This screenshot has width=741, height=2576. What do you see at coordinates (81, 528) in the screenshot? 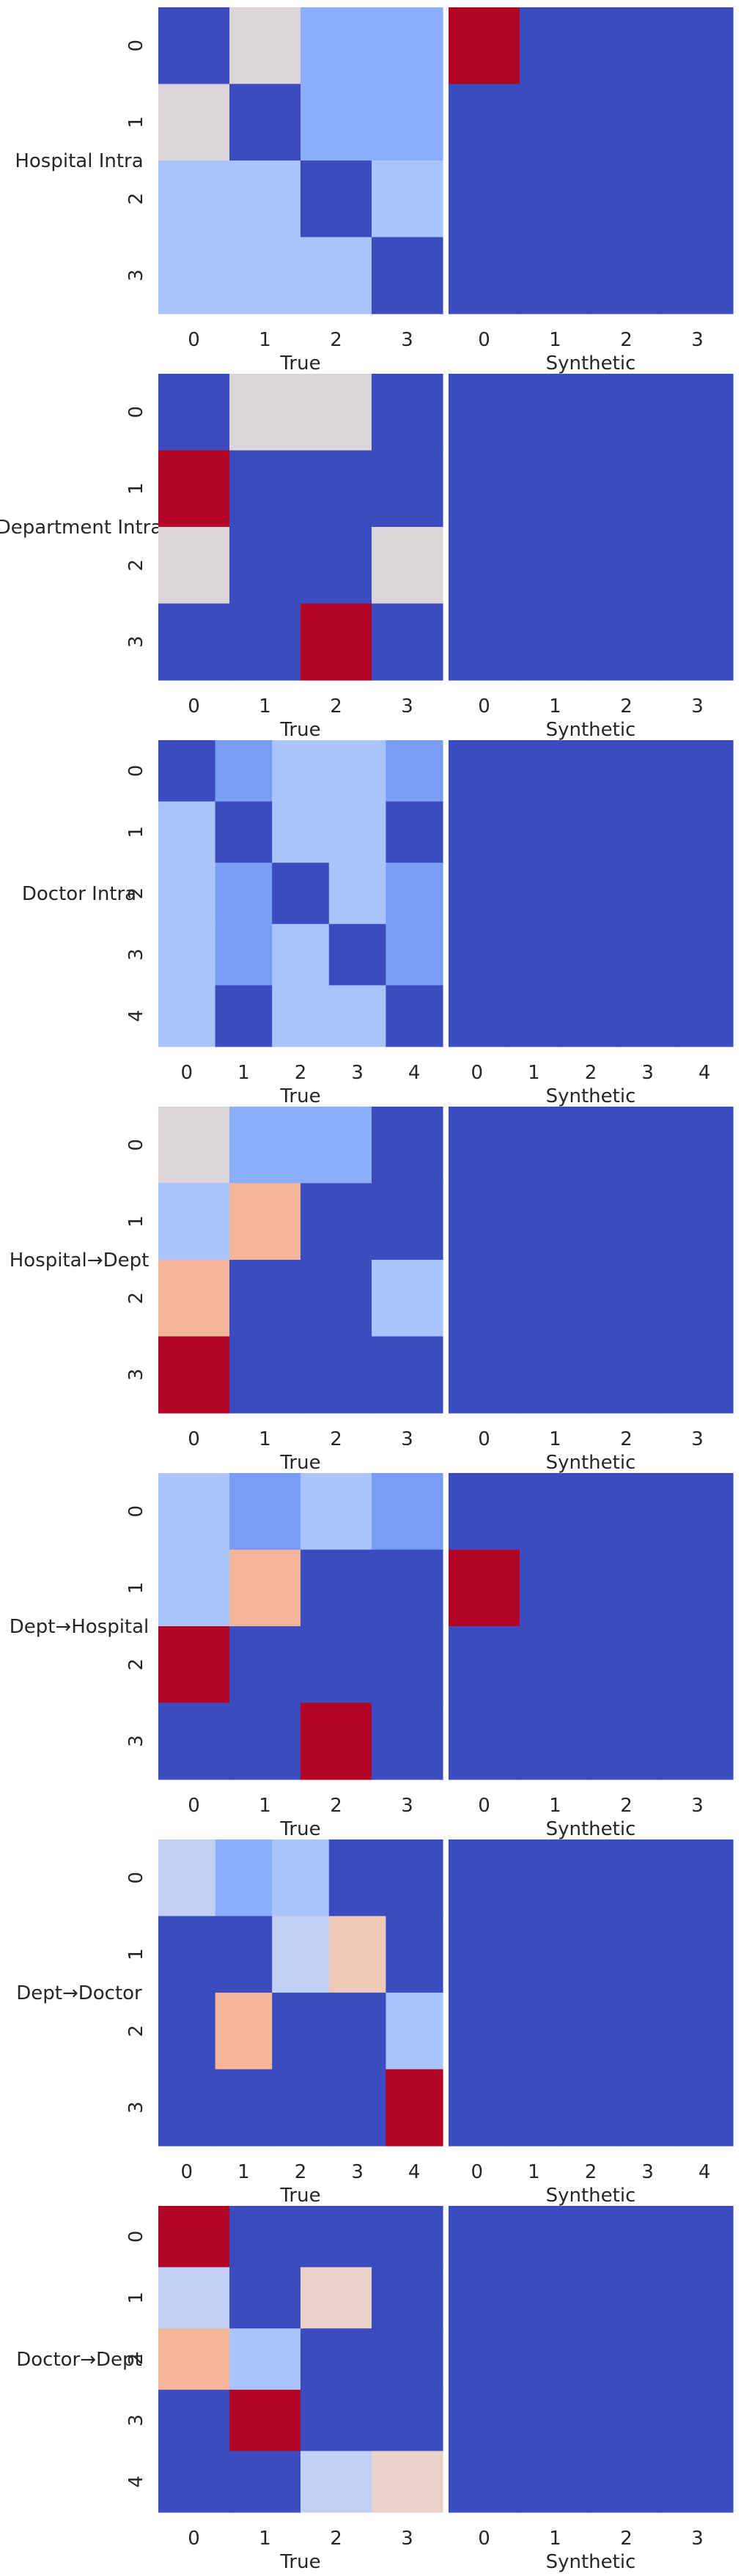
I see `row-label-1: Department Intra` at bounding box center [81, 528].